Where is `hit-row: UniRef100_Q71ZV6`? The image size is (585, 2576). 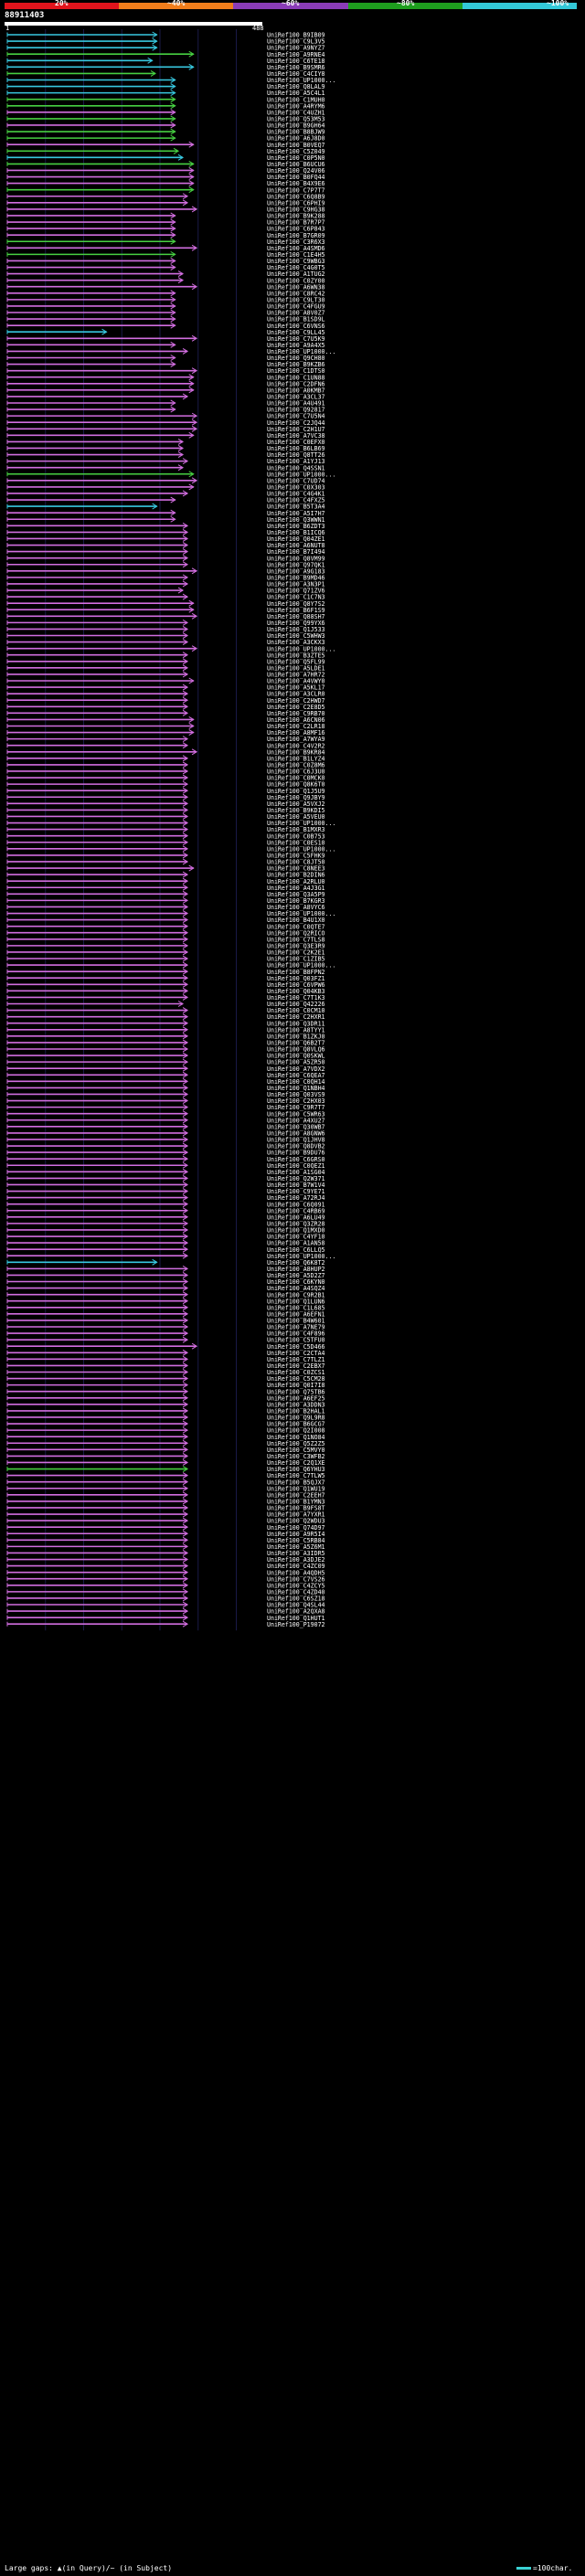
hit-row: UniRef100_Q71ZV6 is located at coordinates (165, 591).